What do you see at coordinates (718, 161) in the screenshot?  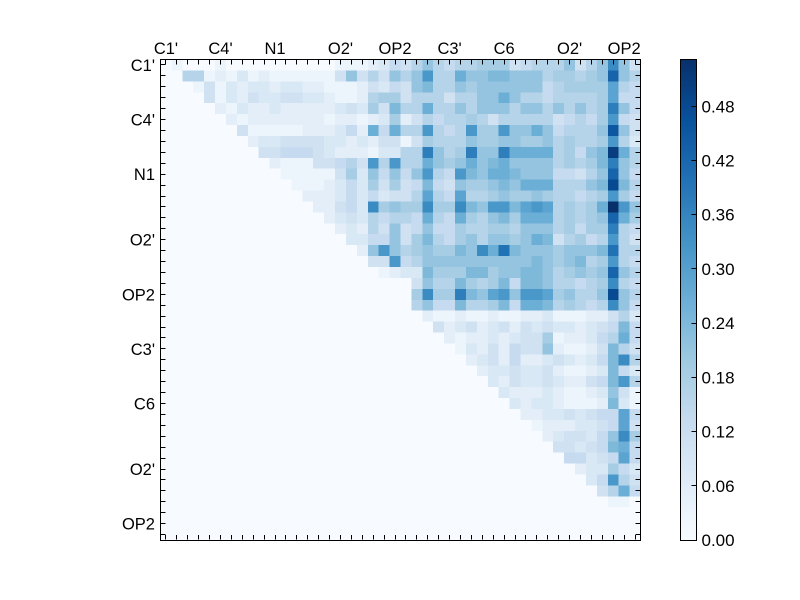 I see `svg-text: 0.42` at bounding box center [718, 161].